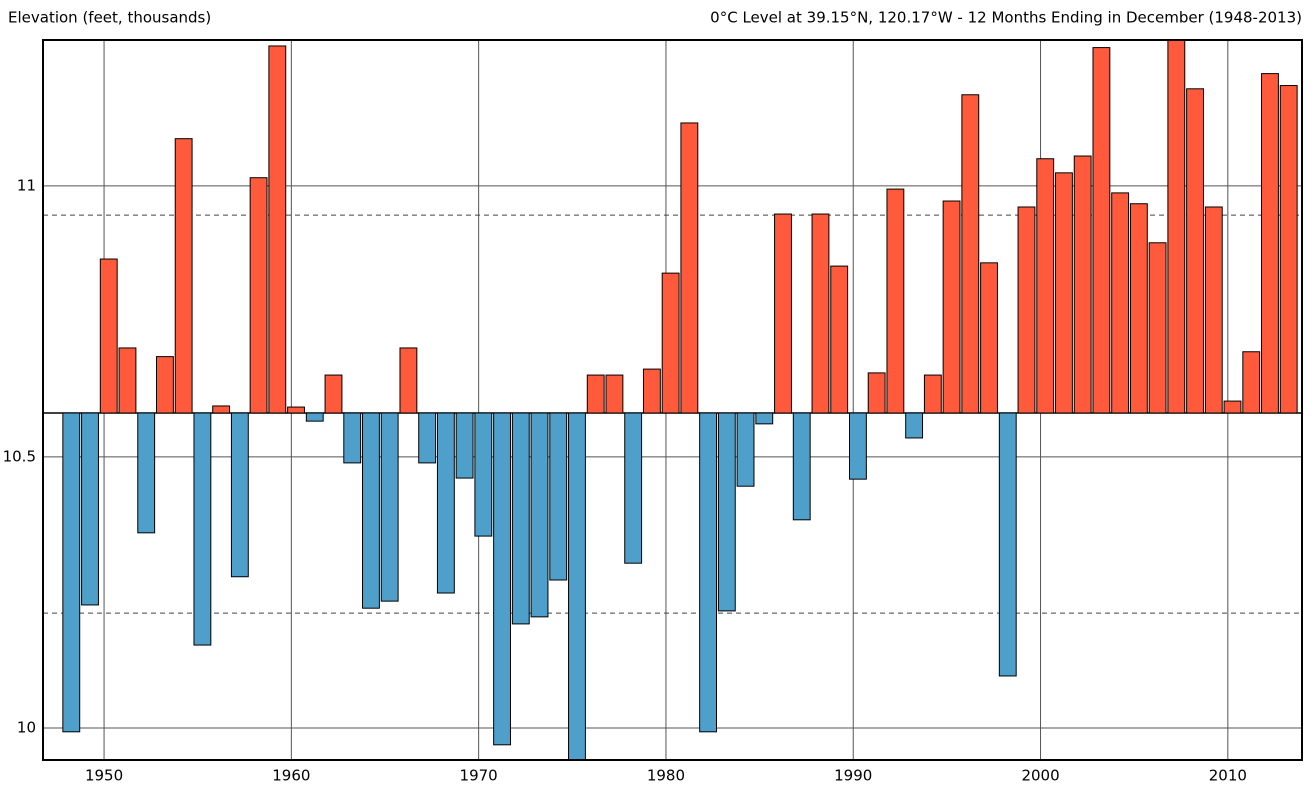  Describe the element at coordinates (26, 728) in the screenshot. I see `y-tick-label: 10` at that location.